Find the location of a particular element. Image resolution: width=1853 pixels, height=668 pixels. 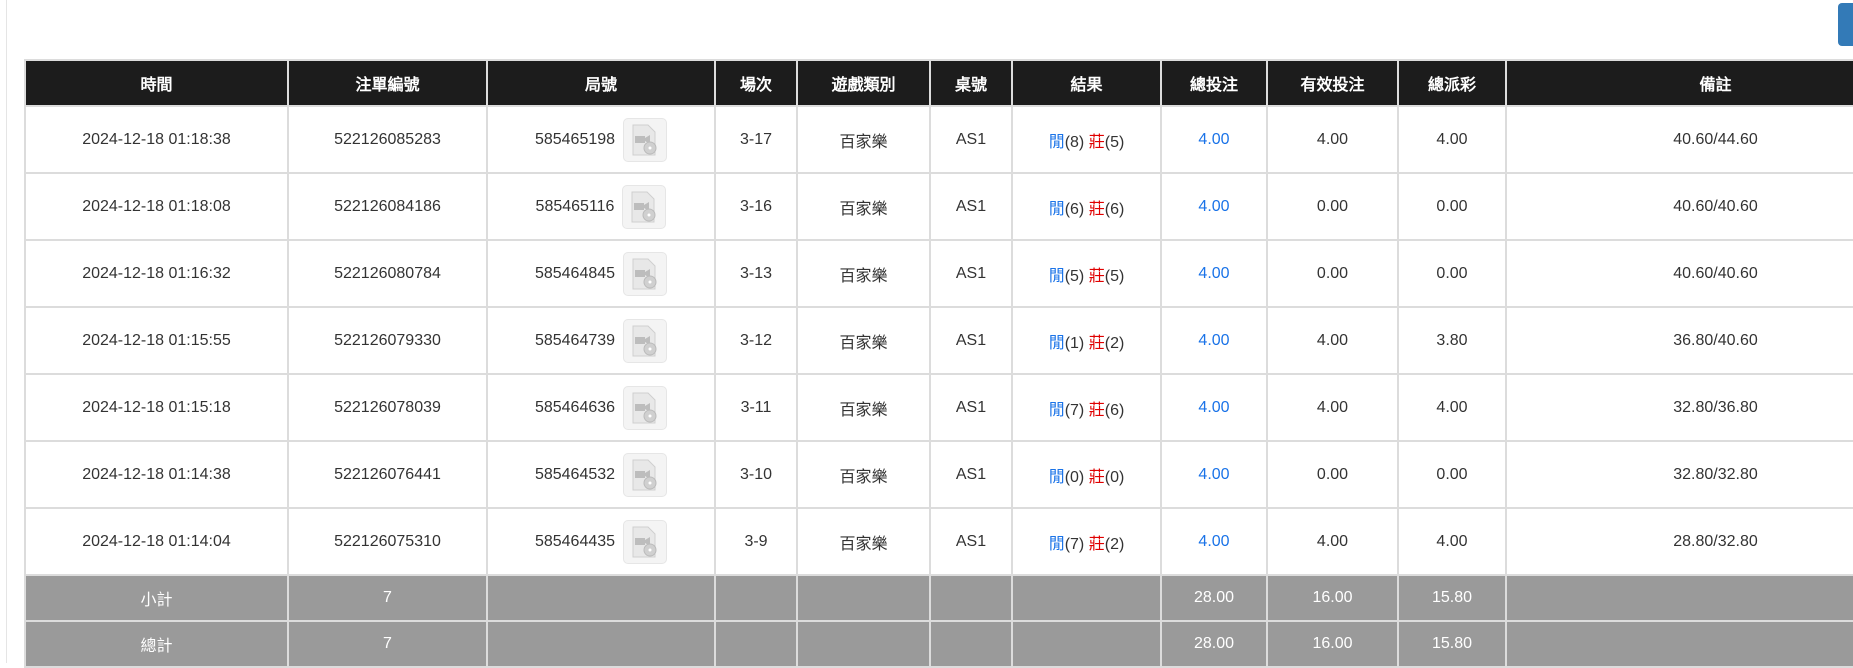

cell-round: 585465116 is located at coordinates (601, 206).